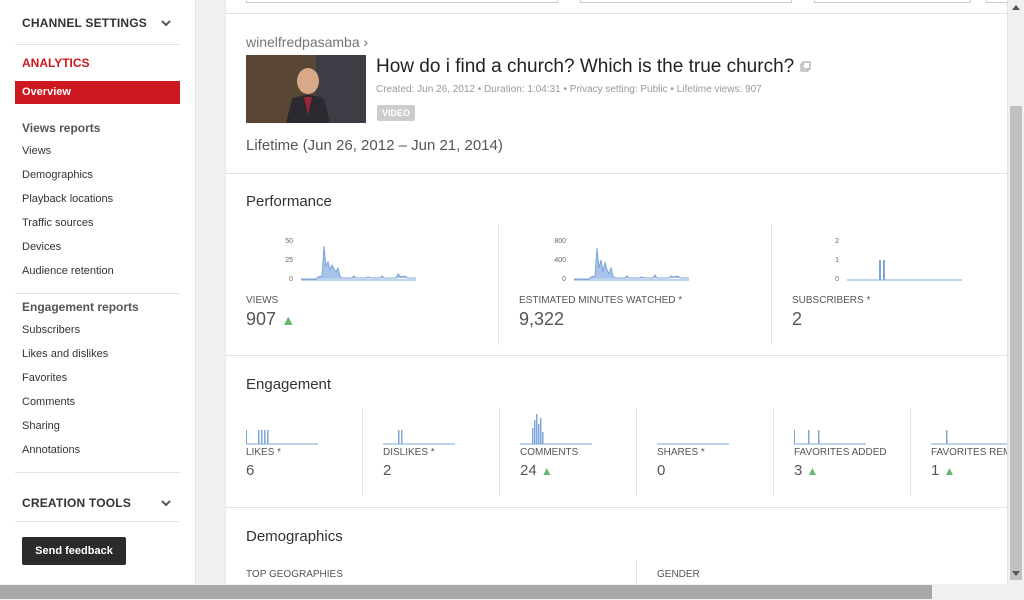 This screenshot has height=600, width=1024. What do you see at coordinates (466, 592) in the screenshot?
I see `horizontal-scrollbar-thumb` at bounding box center [466, 592].